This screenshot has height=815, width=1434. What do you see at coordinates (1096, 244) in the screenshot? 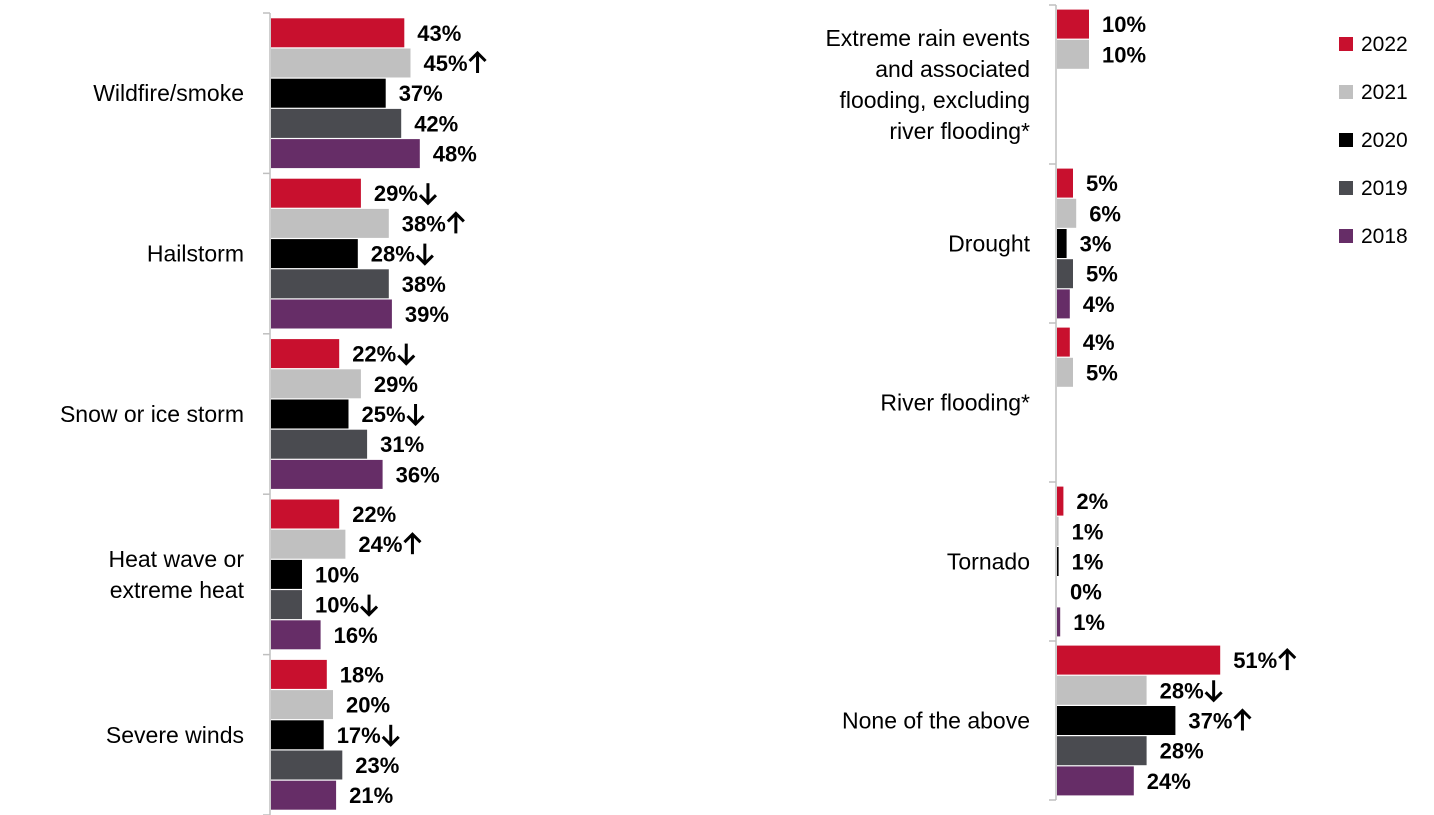
I see `data-label: 3%` at bounding box center [1096, 244].